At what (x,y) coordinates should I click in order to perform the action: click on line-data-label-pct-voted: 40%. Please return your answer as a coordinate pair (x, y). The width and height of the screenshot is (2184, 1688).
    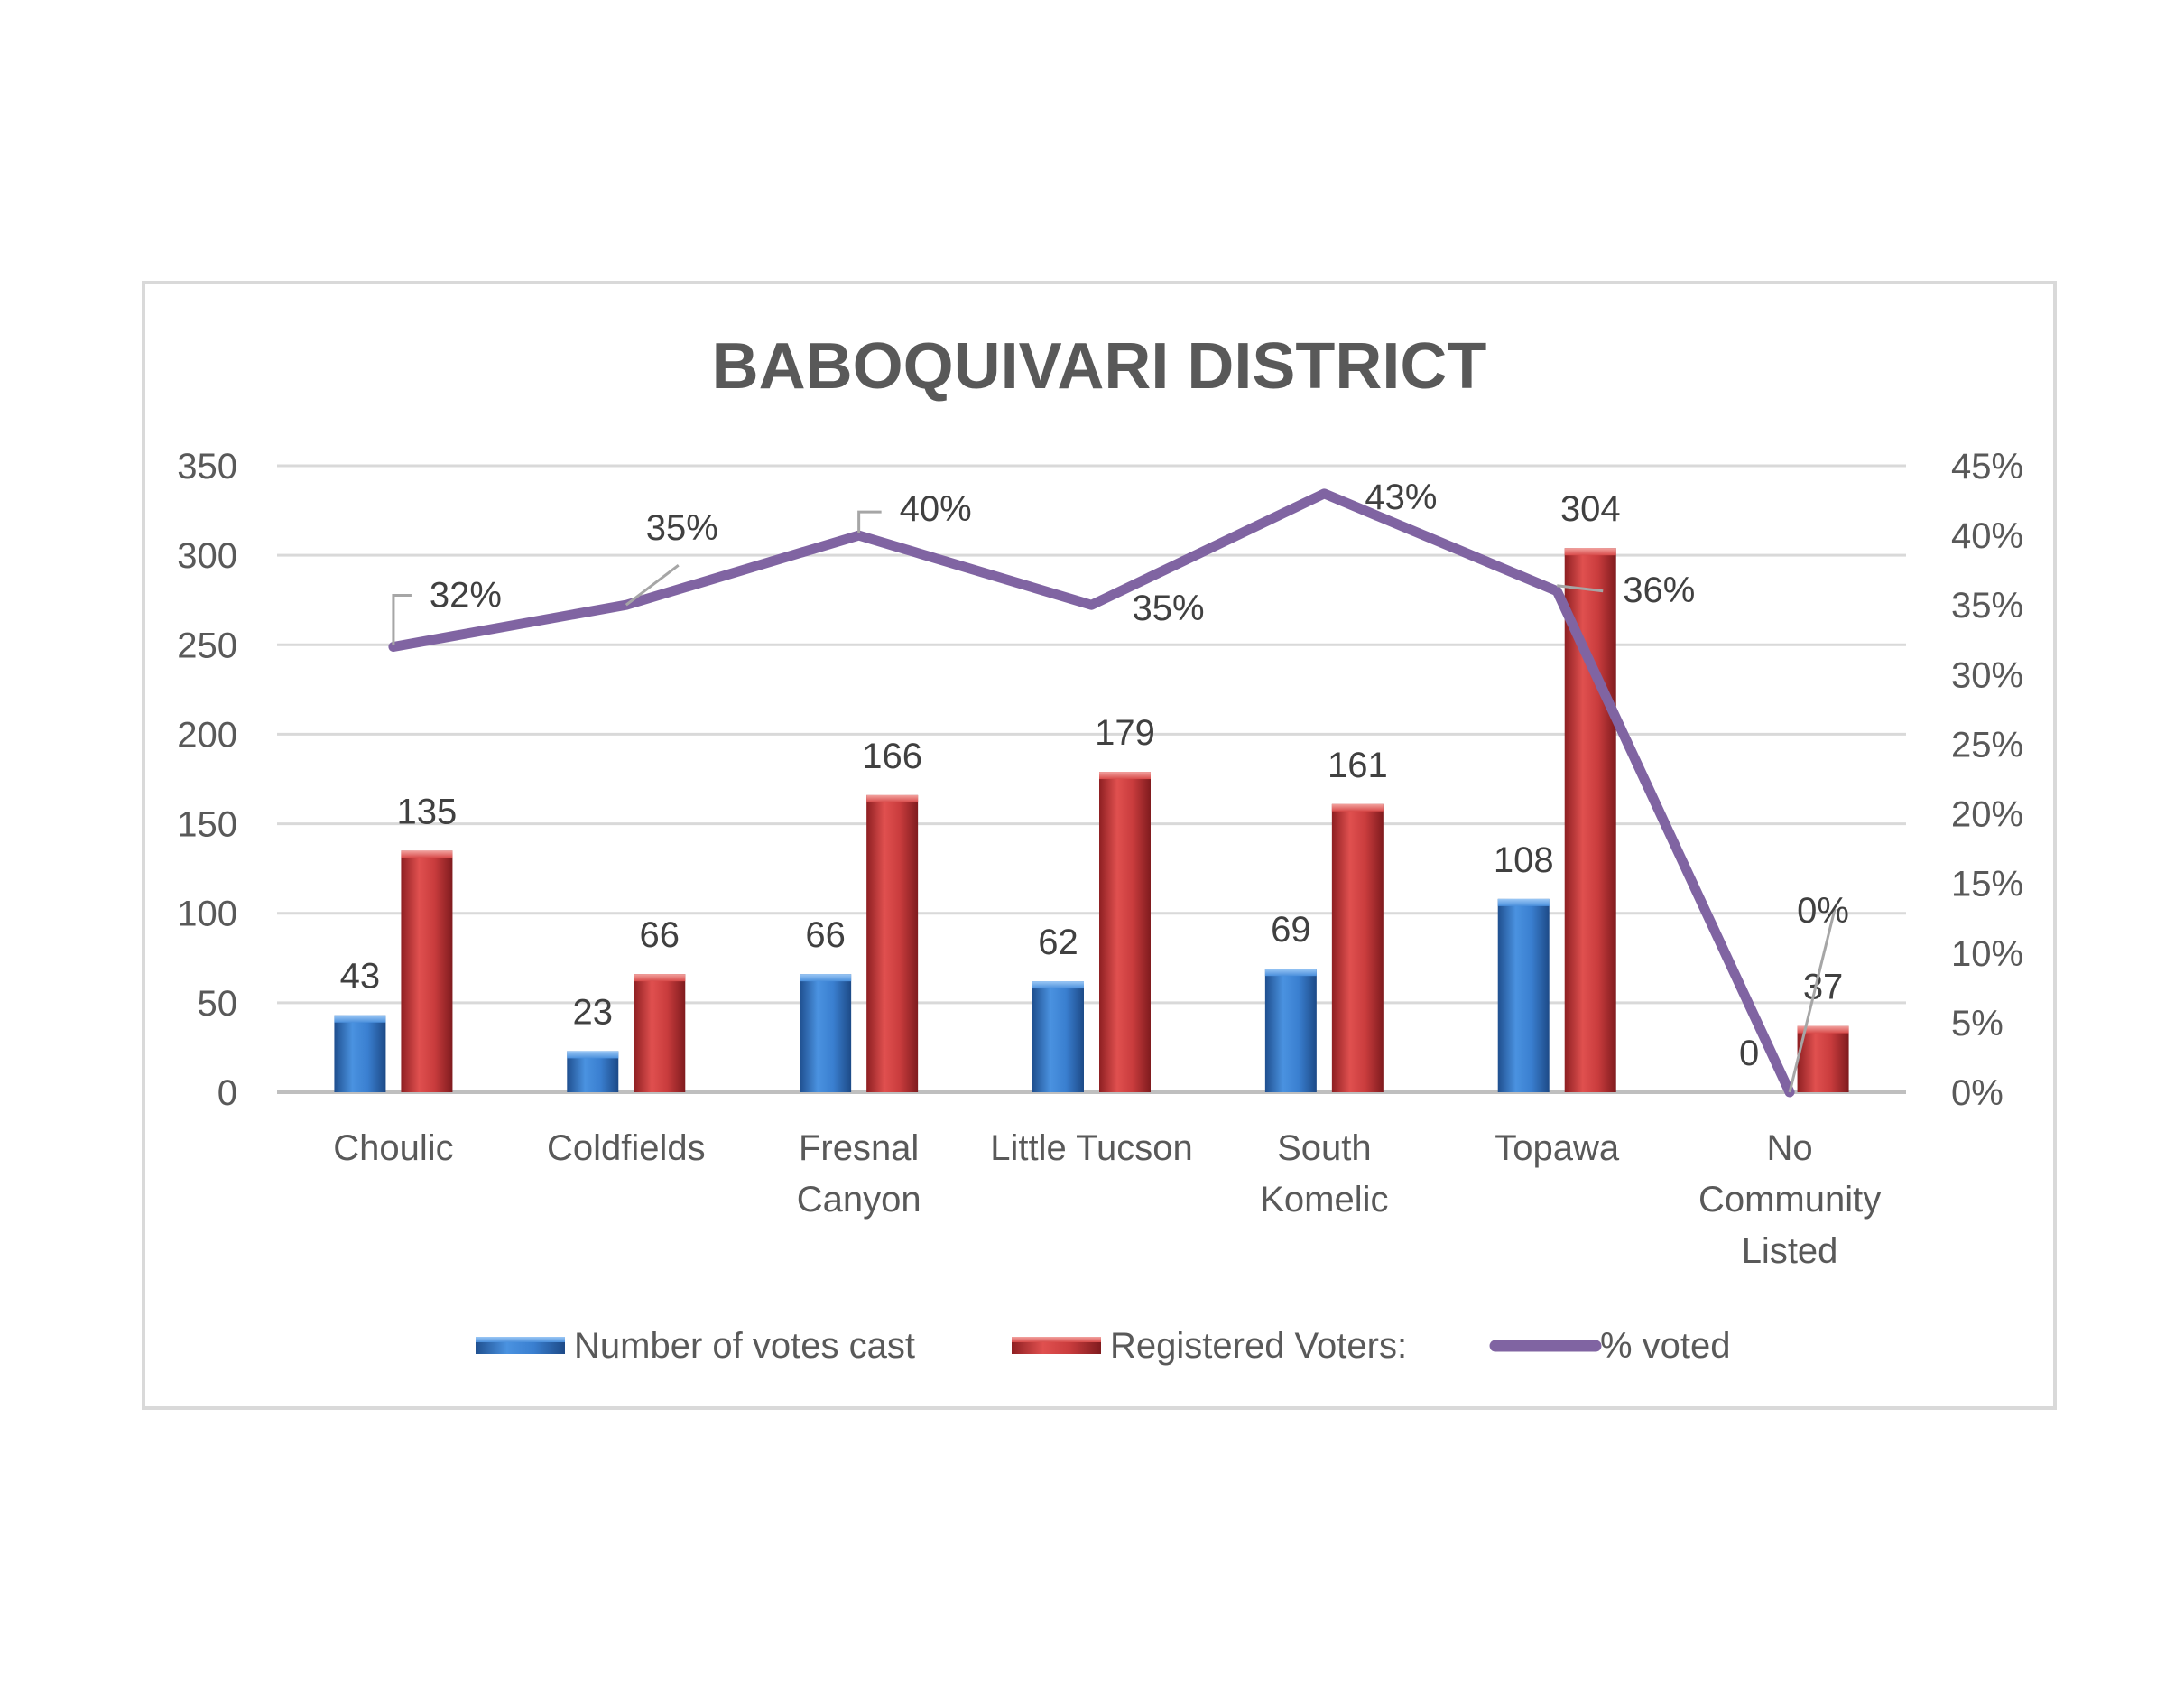
    Looking at the image, I should click on (936, 509).